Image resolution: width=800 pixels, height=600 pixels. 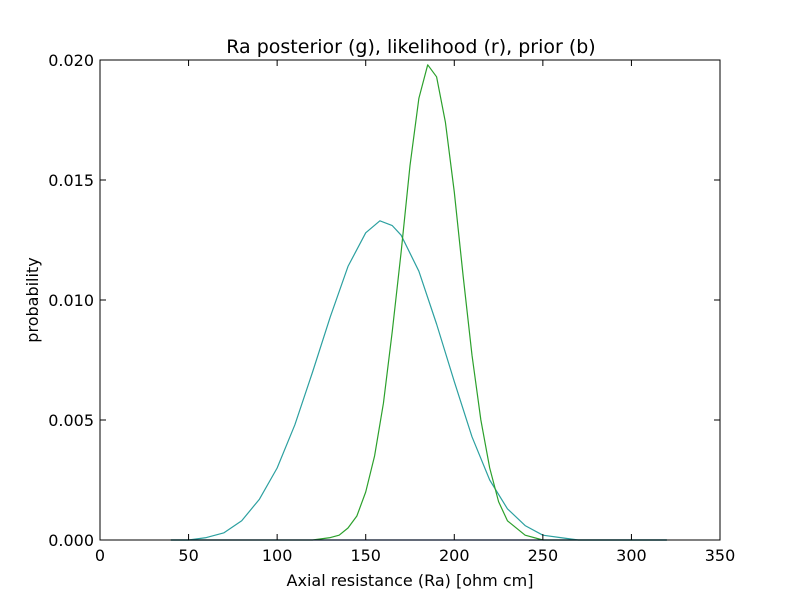 What do you see at coordinates (543, 555) in the screenshot?
I see `x-tick-label: 250` at bounding box center [543, 555].